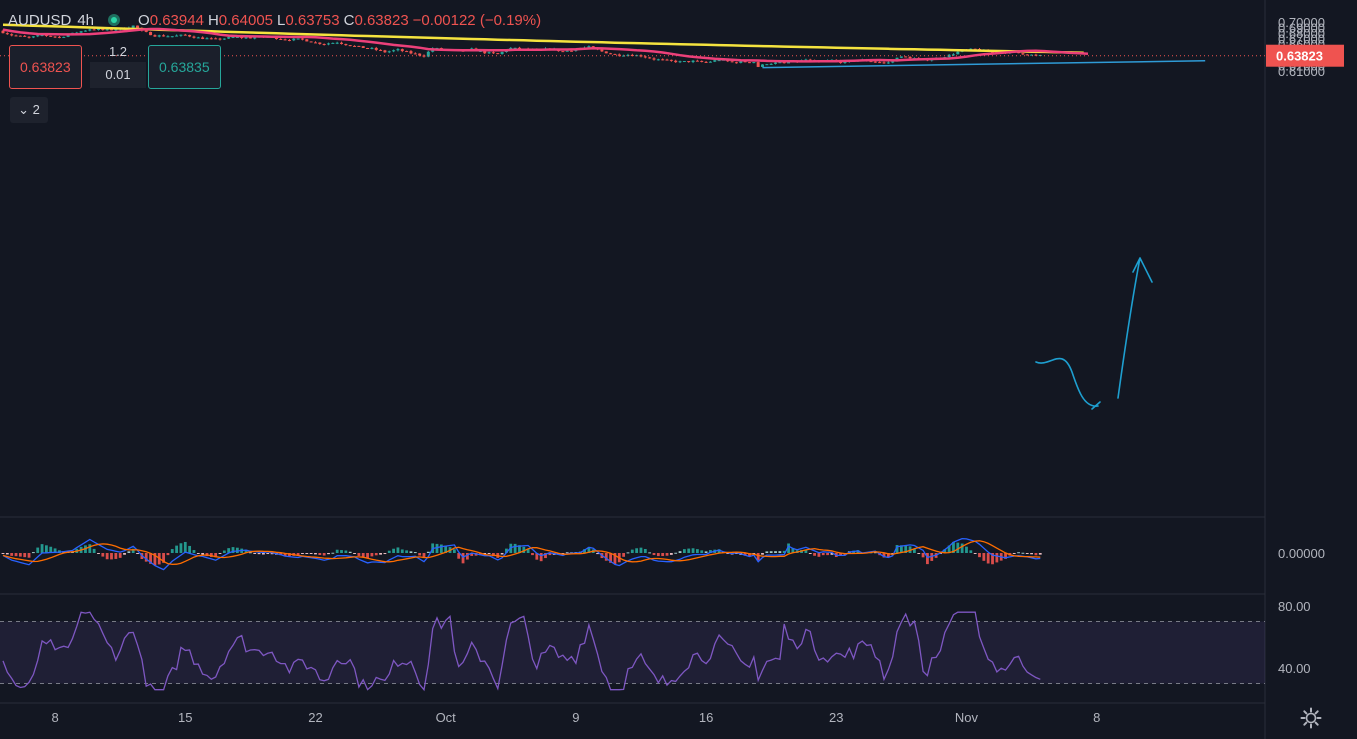  What do you see at coordinates (246, 20) in the screenshot?
I see `high-value: 0.64005` at bounding box center [246, 20].